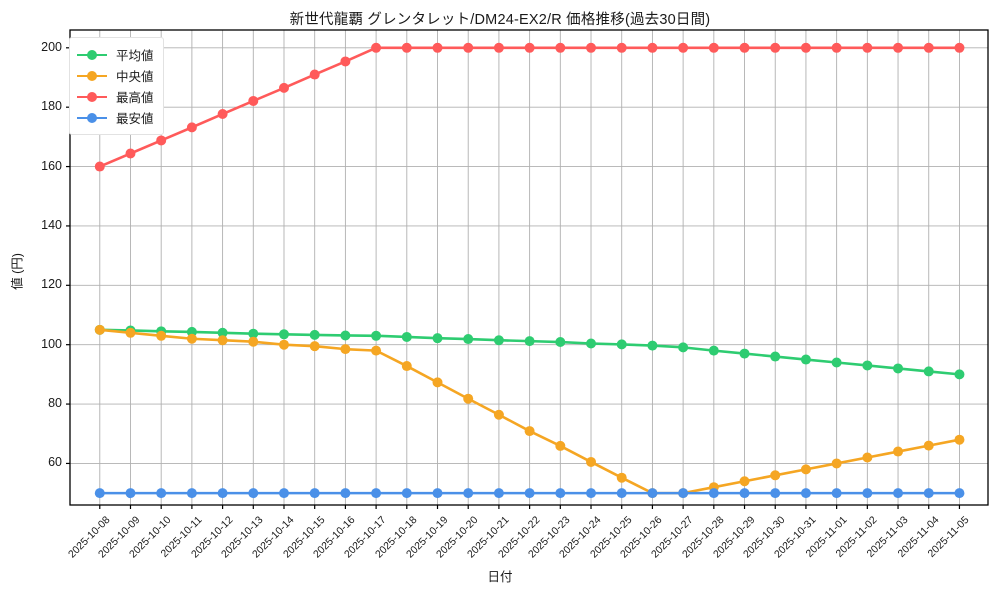  Describe the element at coordinates (51, 224) in the screenshot. I see `y-tick-label: 140` at that location.